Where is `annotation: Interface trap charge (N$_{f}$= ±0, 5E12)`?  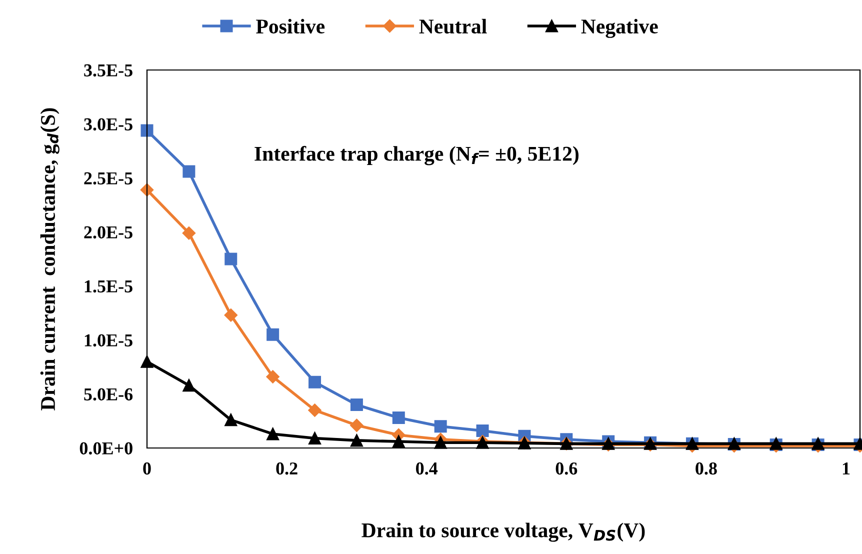 annotation: Interface trap charge (N$_{f}$= ±0, 5E12) is located at coordinates (416, 156).